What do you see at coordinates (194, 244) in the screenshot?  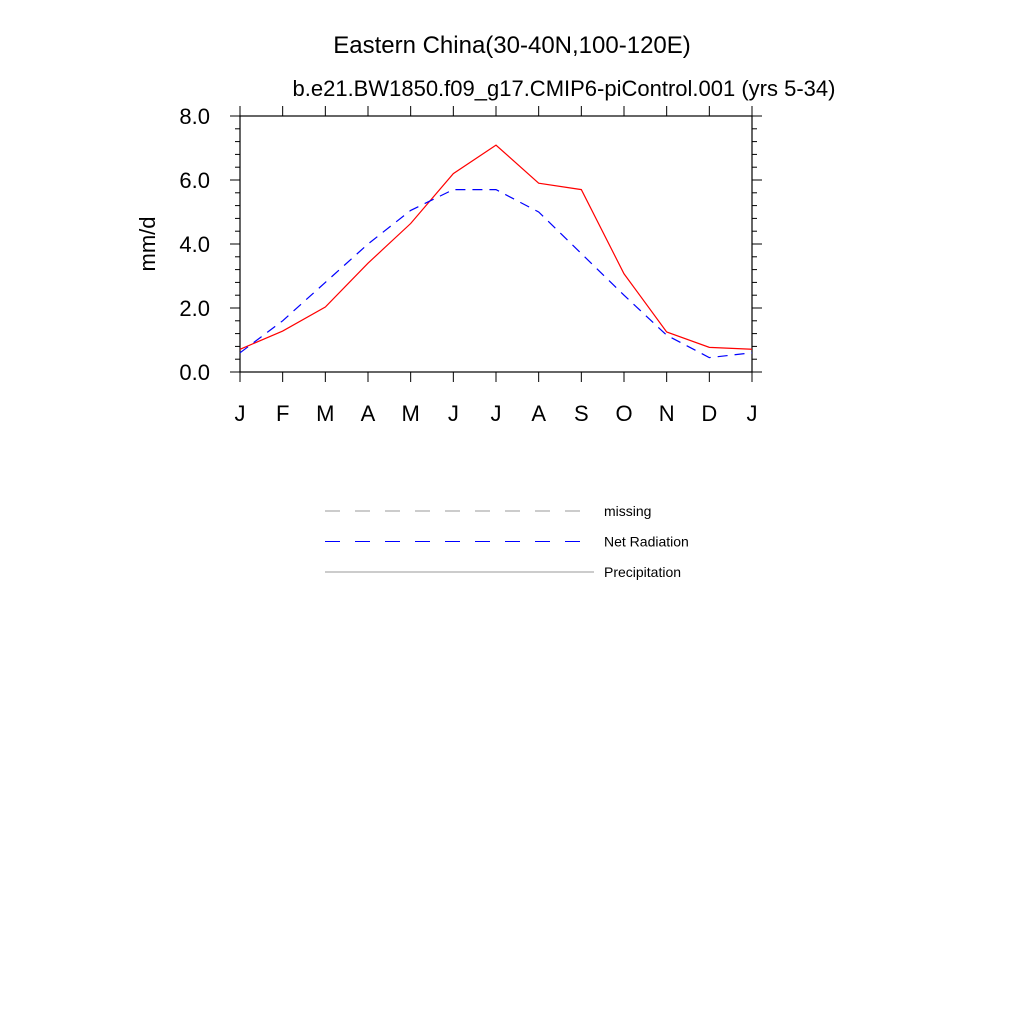 I see `y-tick-label: 4.0` at bounding box center [194, 244].